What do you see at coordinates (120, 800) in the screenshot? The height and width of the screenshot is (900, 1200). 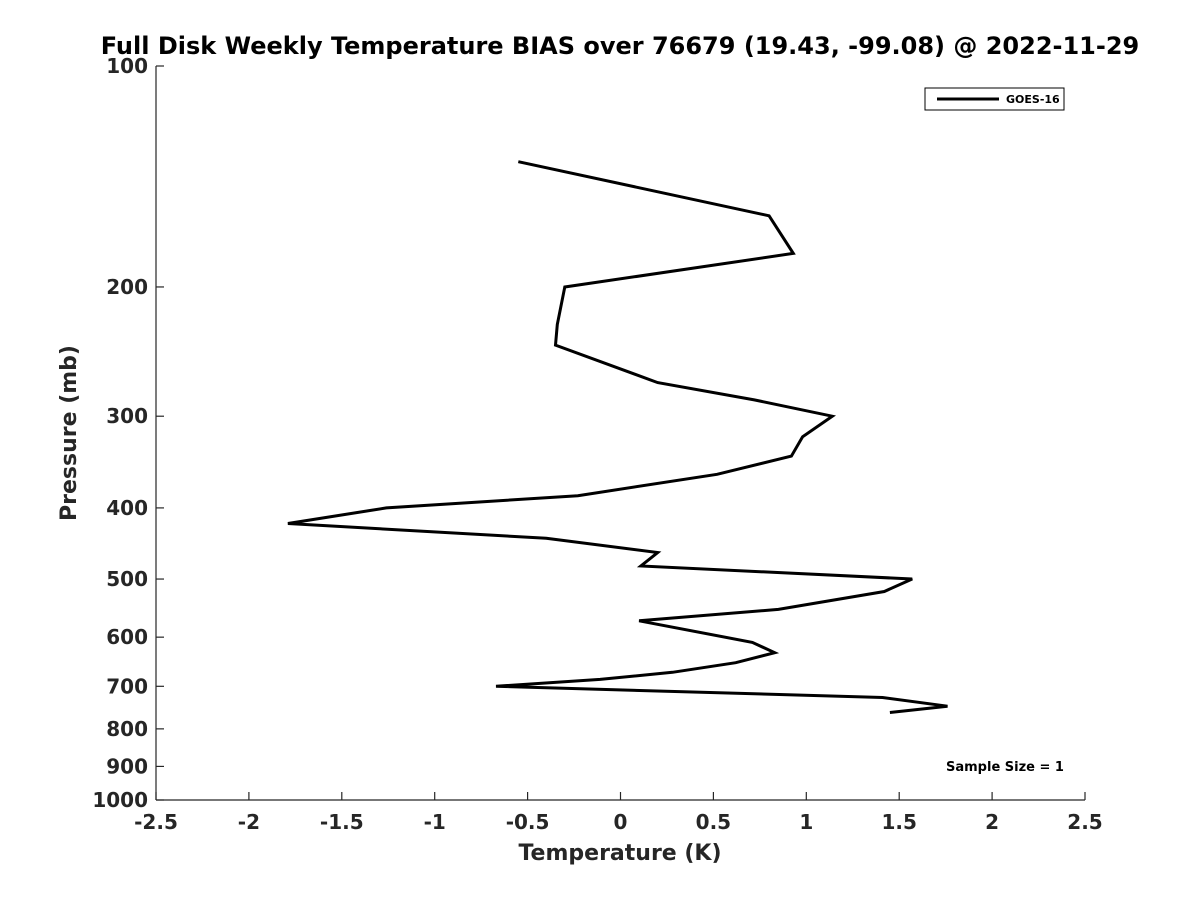 I see `y-tick-label: 1000` at bounding box center [120, 800].